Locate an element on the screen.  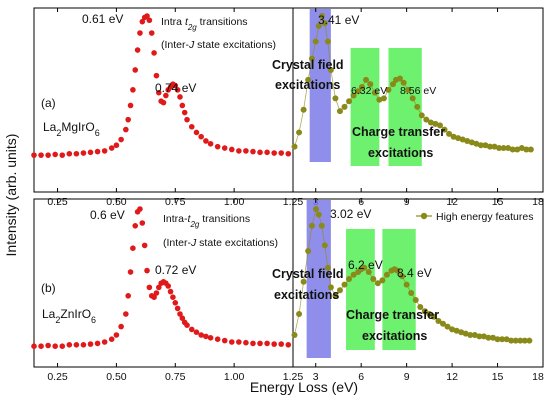
panel-a-compound: La2MgIrO6 is located at coordinates (71, 129).